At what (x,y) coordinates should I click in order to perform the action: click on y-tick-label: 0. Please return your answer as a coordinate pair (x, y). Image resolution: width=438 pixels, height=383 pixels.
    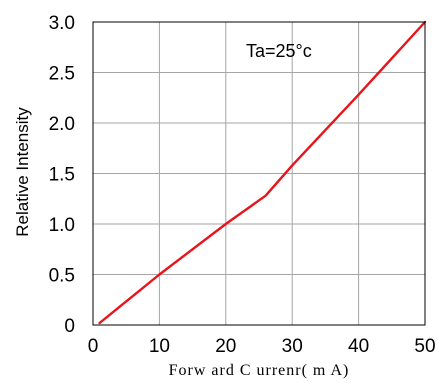
    Looking at the image, I should click on (69, 326).